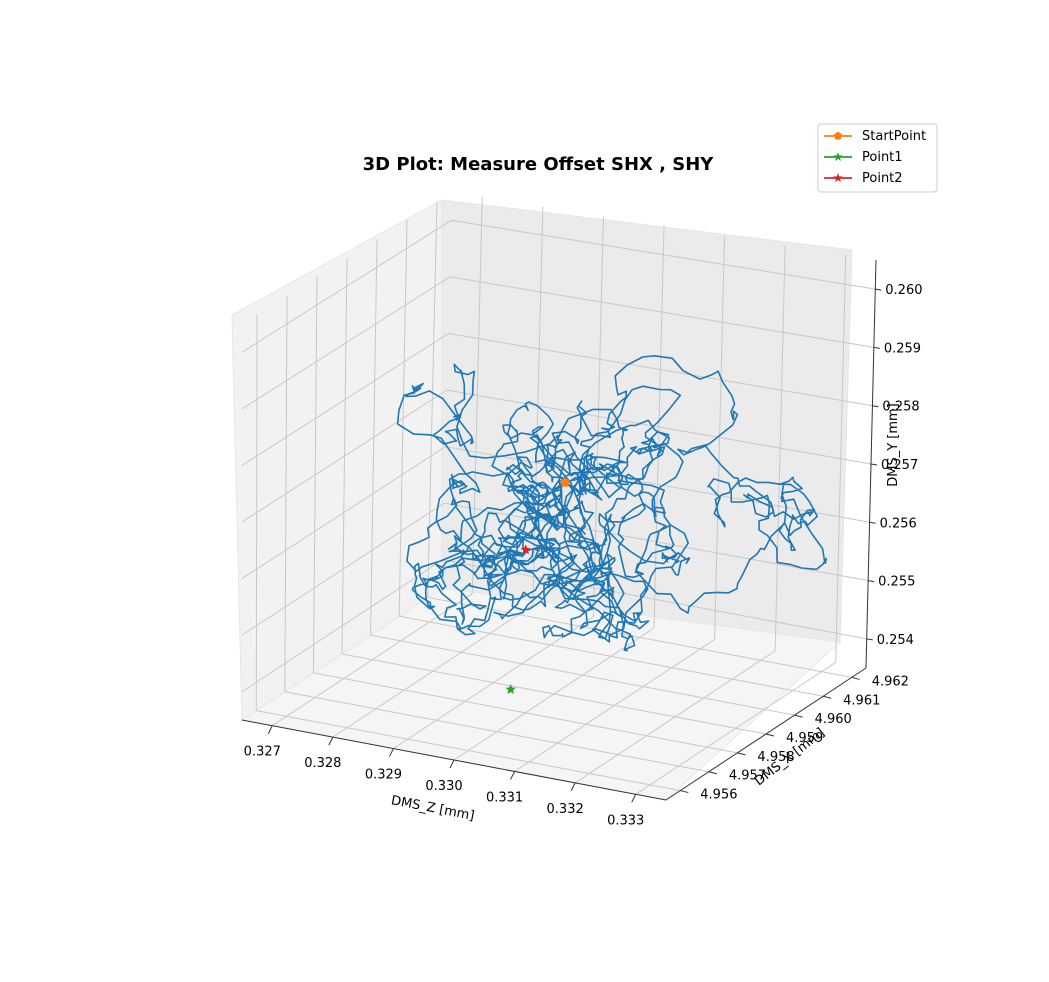 This screenshot has height=982, width=1049. I want to click on y-tick-label: 4.958, so click(775, 757).